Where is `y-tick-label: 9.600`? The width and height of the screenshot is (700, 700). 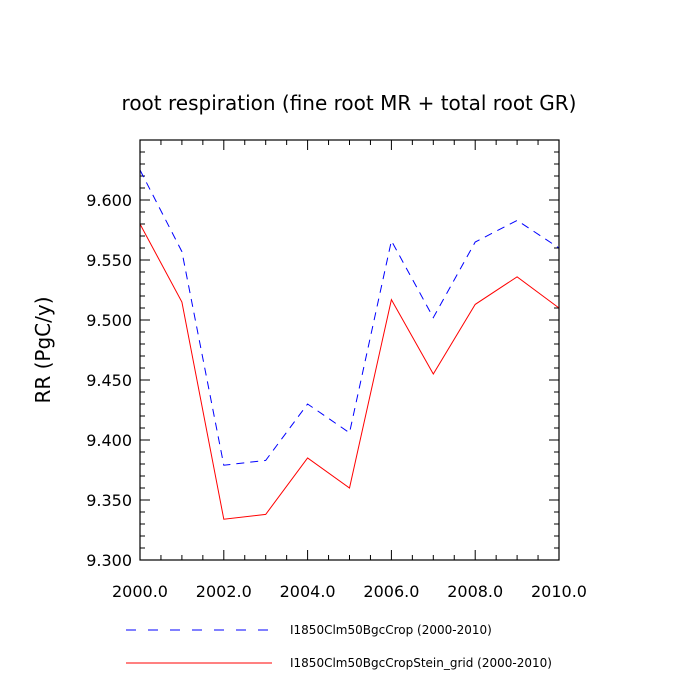
y-tick-label: 9.600 is located at coordinates (109, 200).